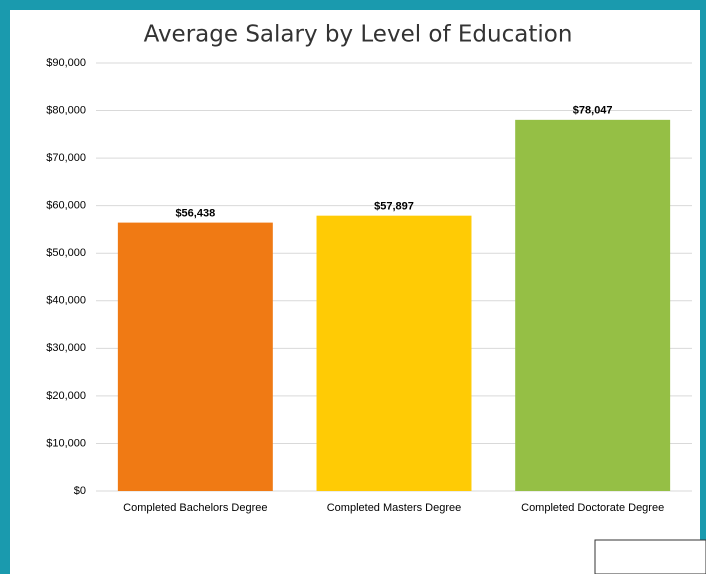 The height and width of the screenshot is (574, 706). What do you see at coordinates (66, 301) in the screenshot?
I see `y-tick-label: $40,000` at bounding box center [66, 301].